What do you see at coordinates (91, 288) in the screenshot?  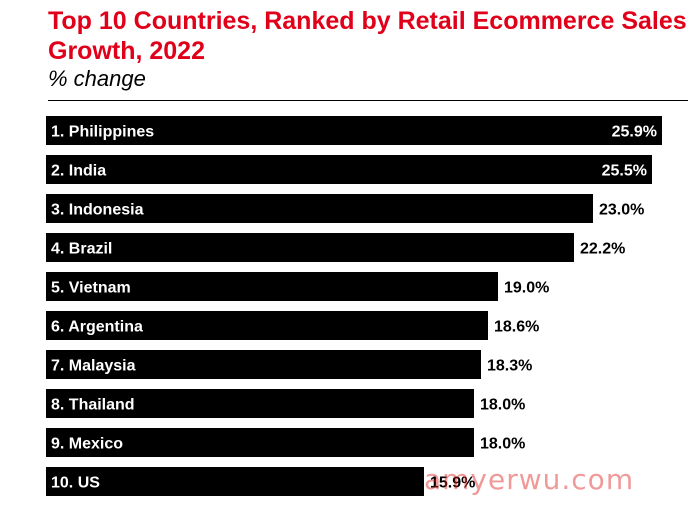 I see `category-label: 5. Vietnam` at bounding box center [91, 288].